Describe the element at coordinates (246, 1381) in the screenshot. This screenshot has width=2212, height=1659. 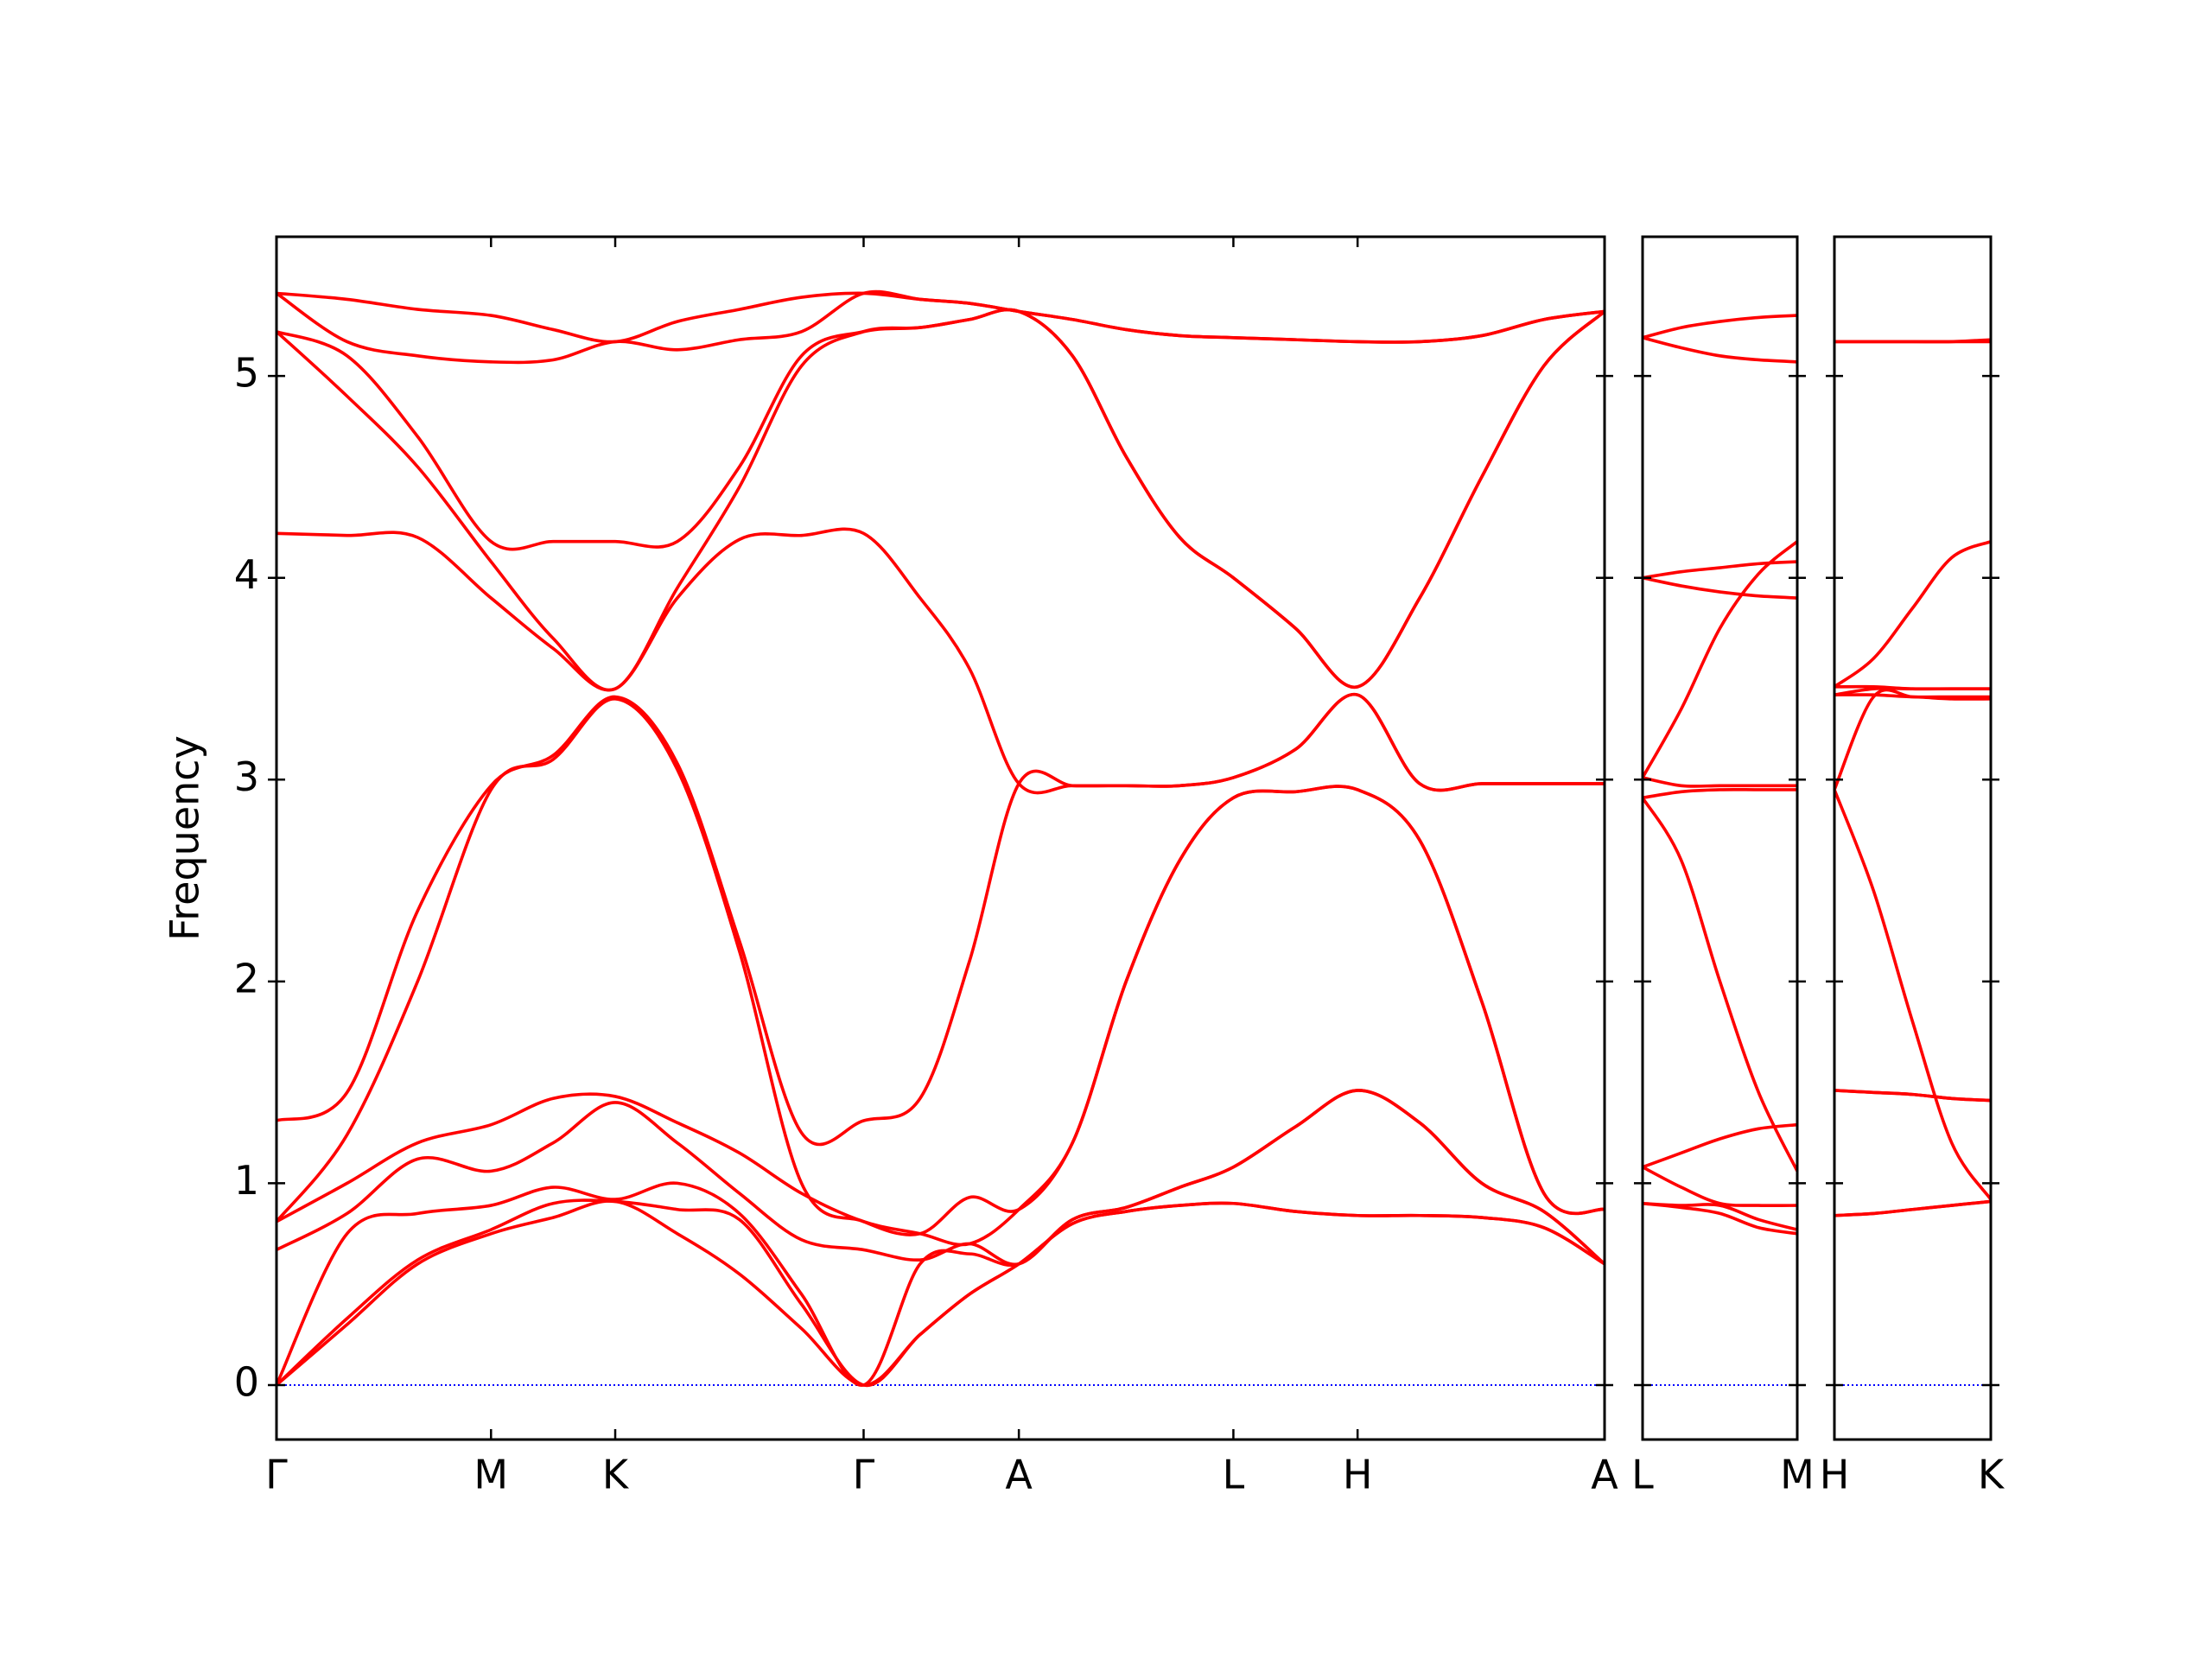
I see `y-tick-label: 0` at that location.